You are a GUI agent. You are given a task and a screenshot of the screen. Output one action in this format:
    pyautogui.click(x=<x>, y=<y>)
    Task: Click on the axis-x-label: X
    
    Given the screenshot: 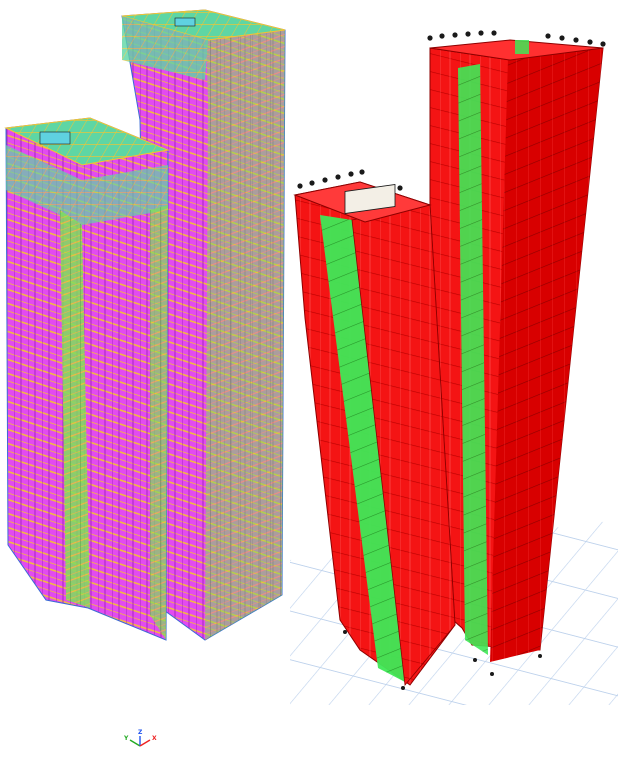 What is the action you would take?
    pyautogui.click(x=154, y=738)
    